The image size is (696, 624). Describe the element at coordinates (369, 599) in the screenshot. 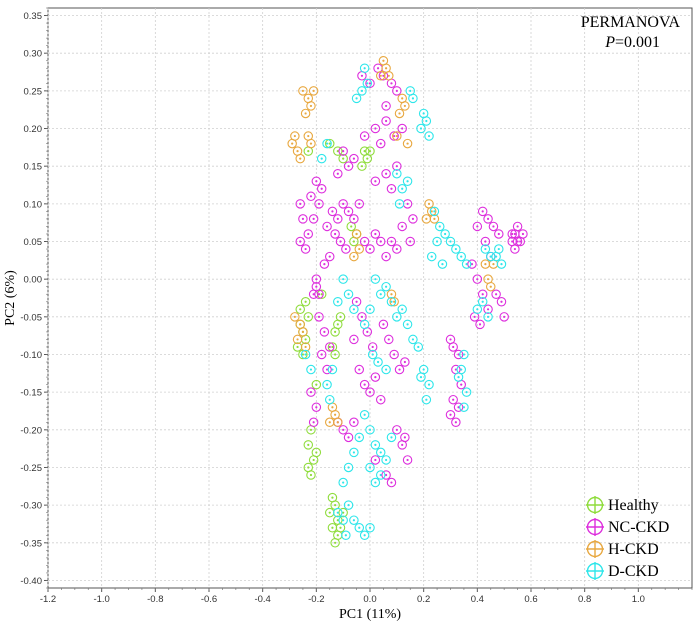

I see `x-tick-label: 0.0` at that location.